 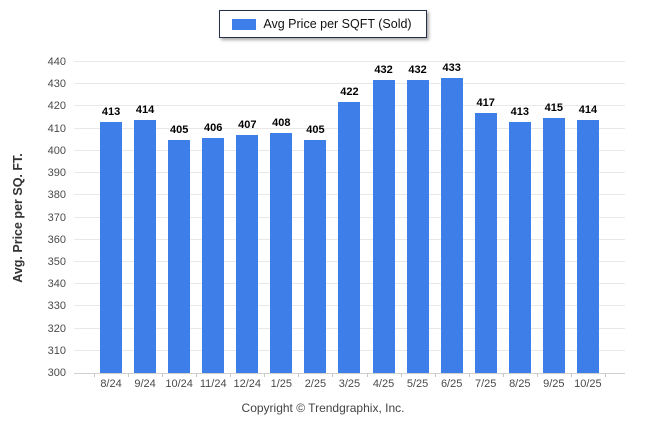 What do you see at coordinates (451, 225) in the screenshot?
I see `bar-6/25` at bounding box center [451, 225].